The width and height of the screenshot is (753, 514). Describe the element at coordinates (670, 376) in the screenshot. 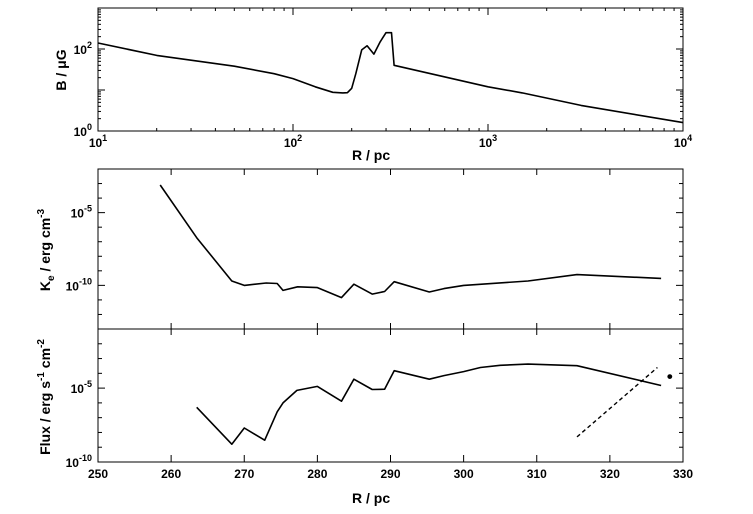

I see `bottom-panel-flux-marker` at that location.